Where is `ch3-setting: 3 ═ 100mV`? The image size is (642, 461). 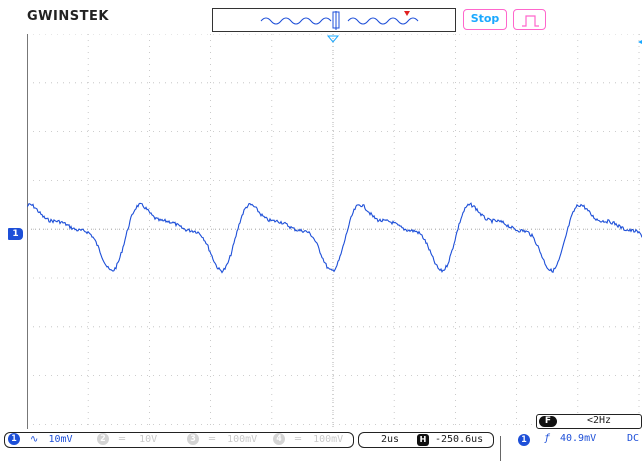 ch3-setting: 3 ═ 100mV is located at coordinates (222, 440).